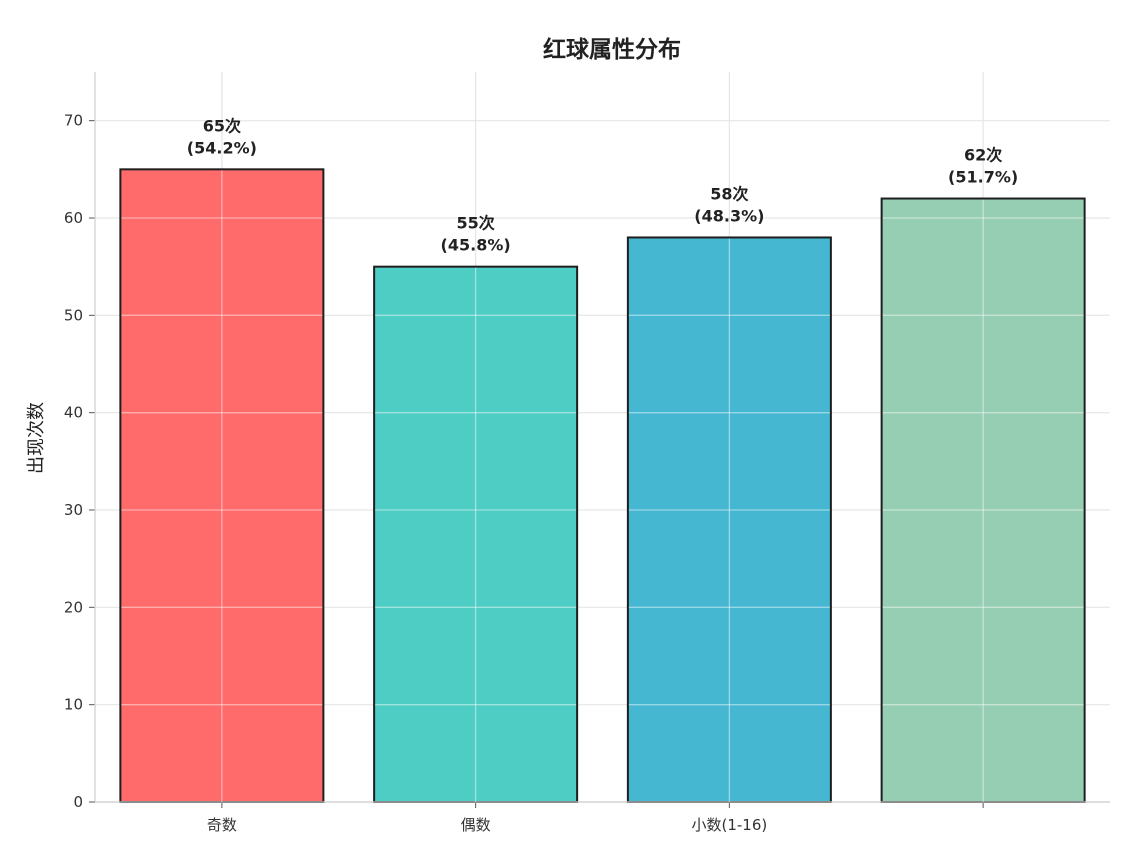  Describe the element at coordinates (73, 315) in the screenshot. I see `y-tick-label: 50` at that location.